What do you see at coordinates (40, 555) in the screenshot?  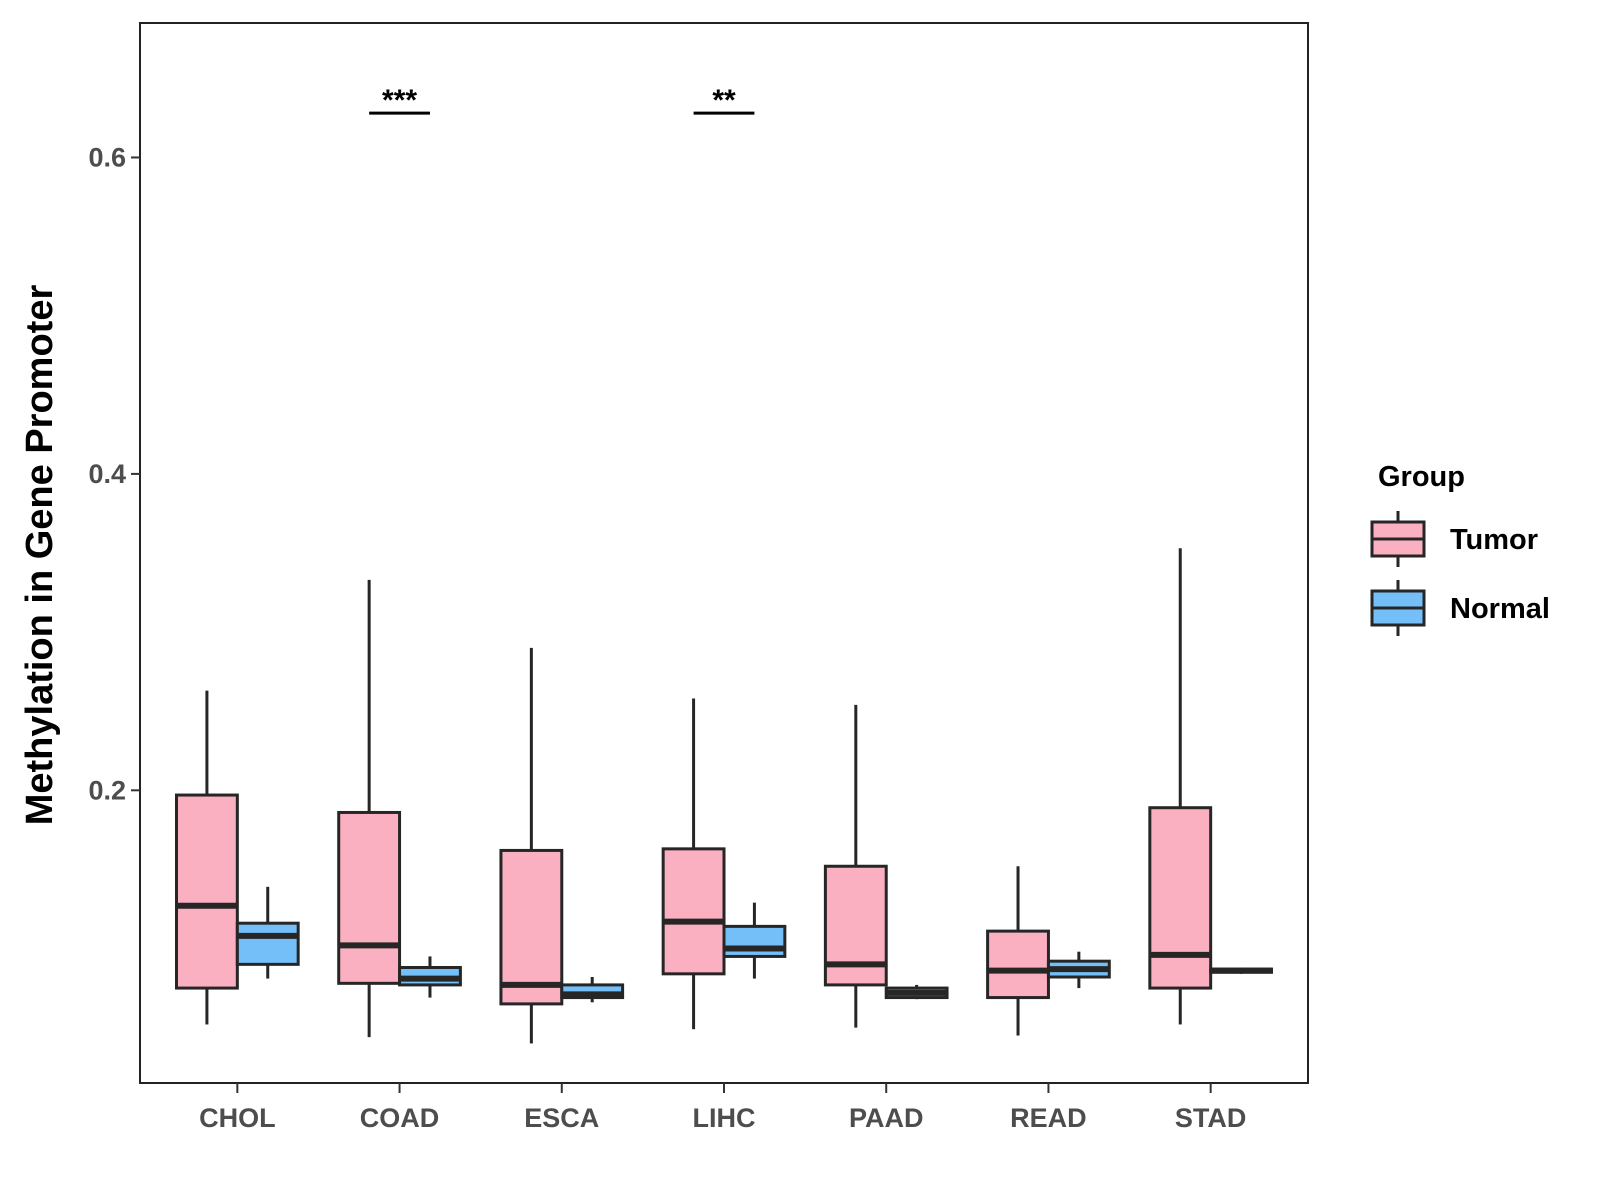 I see `y-axis-title: Methylation in Gene Promoter` at bounding box center [40, 555].